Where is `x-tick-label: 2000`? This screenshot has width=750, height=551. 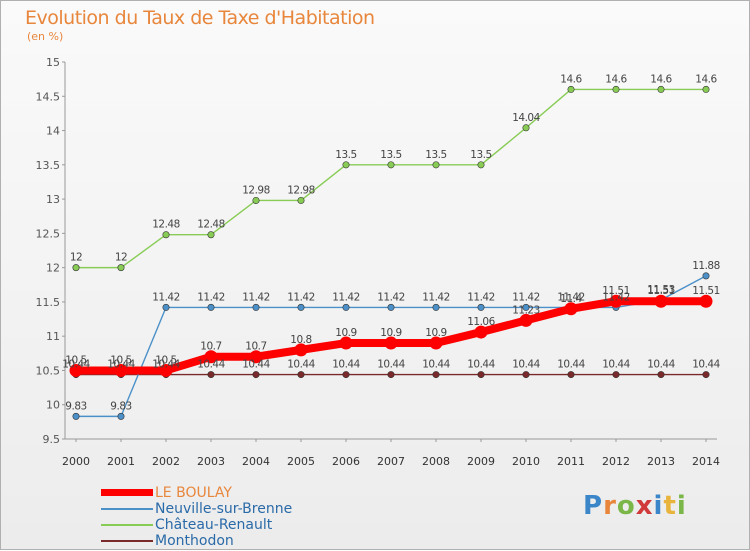 x-tick-label: 2000 is located at coordinates (76, 461).